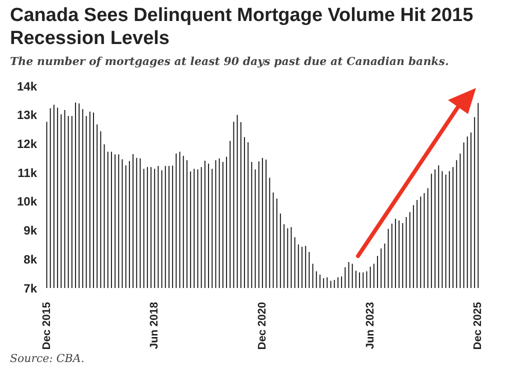 Image resolution: width=509 pixels, height=372 pixels. I want to click on y-tick-label: 14k, so click(27, 86).